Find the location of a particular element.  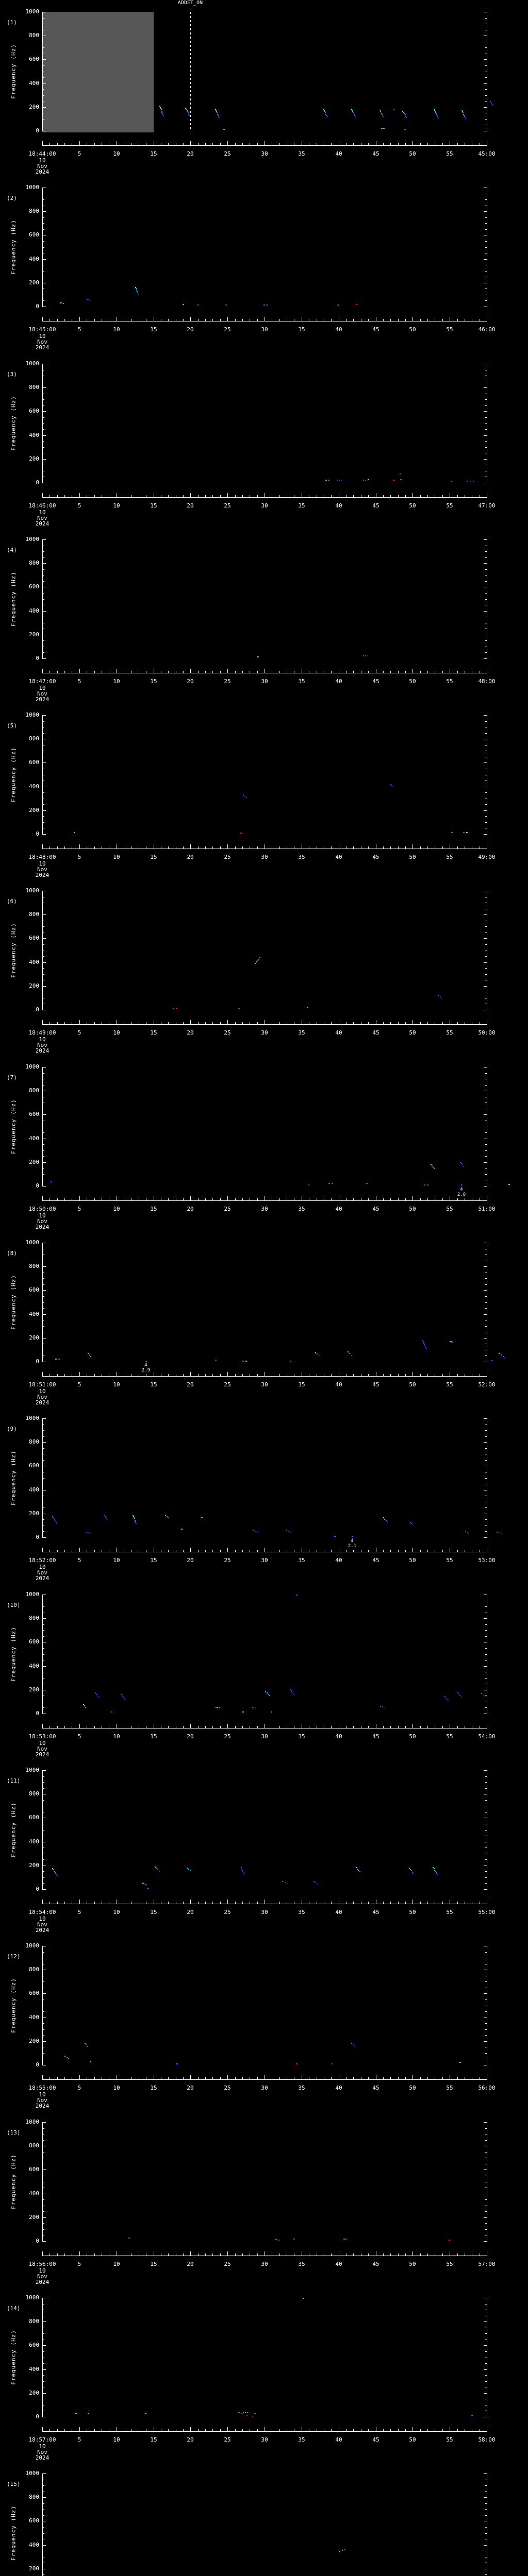

x-tick-label: 50 is located at coordinates (412, 2264).